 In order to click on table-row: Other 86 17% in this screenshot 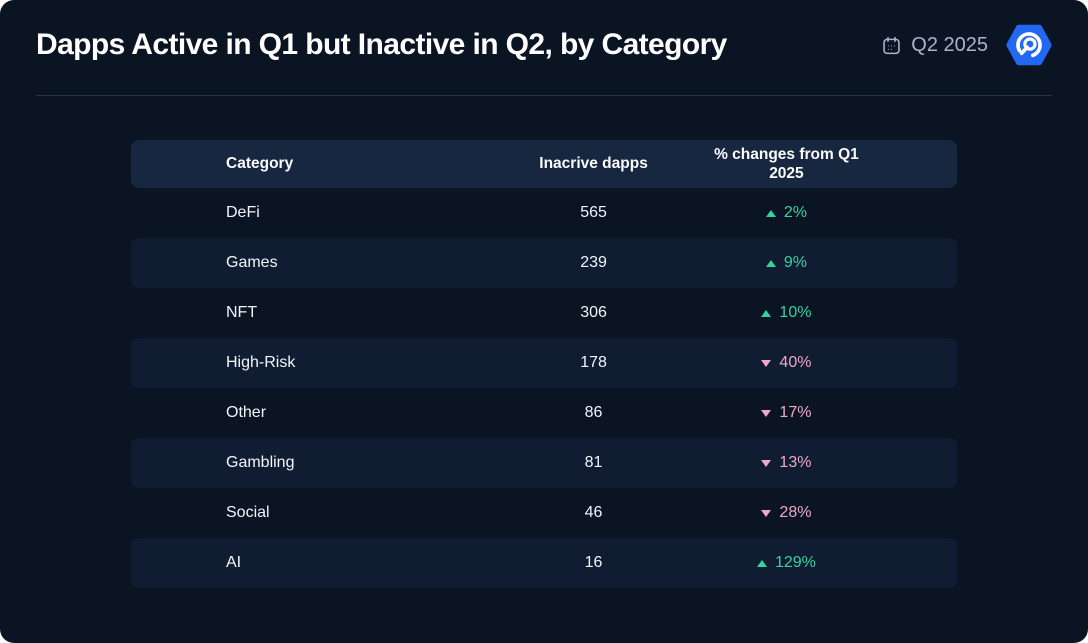, I will do `click(544, 413)`.